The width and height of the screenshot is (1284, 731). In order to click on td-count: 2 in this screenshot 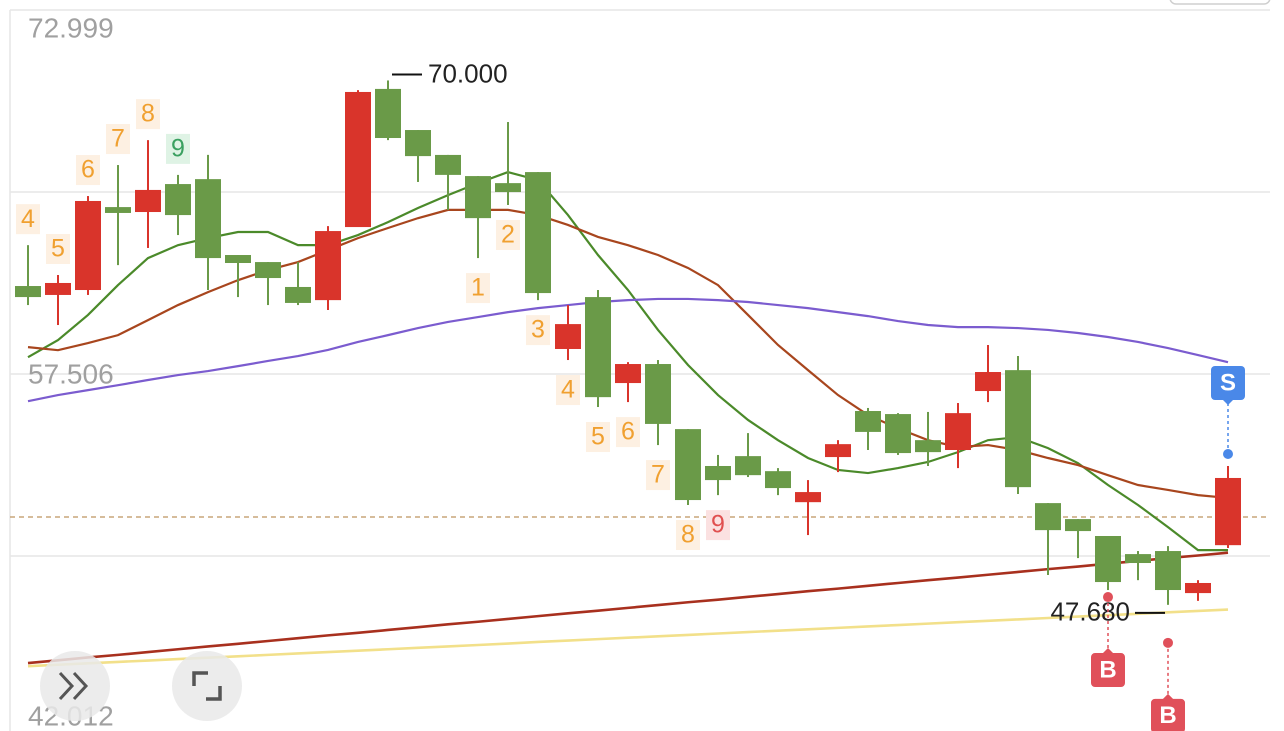, I will do `click(508, 235)`.